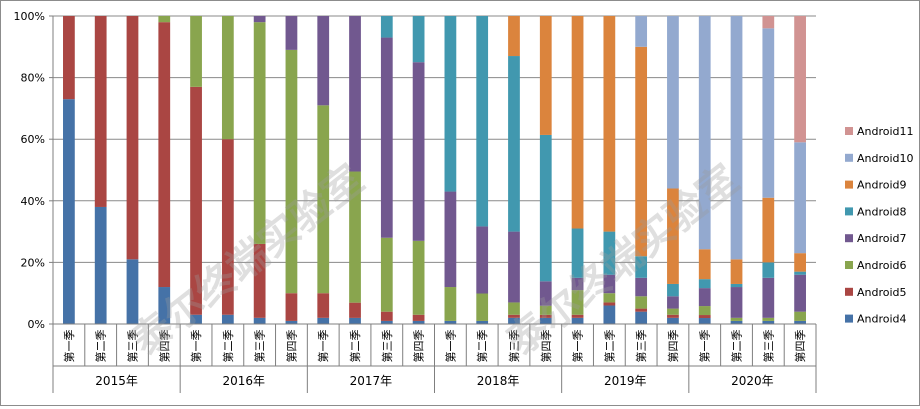 This screenshot has height=409, width=920. I want to click on legend-label: Android7, so click(882, 238).